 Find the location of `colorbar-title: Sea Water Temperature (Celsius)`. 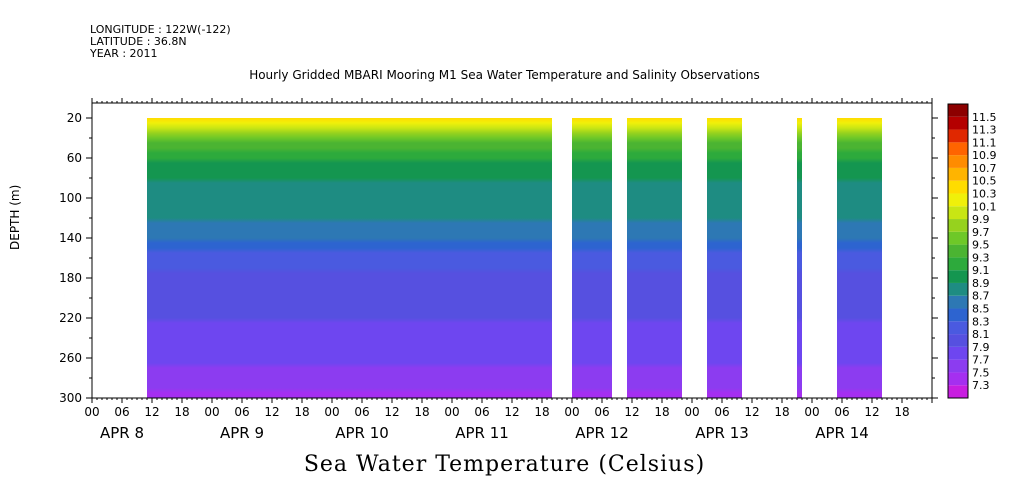

colorbar-title: Sea Water Temperature (Celsius) is located at coordinates (504, 464).